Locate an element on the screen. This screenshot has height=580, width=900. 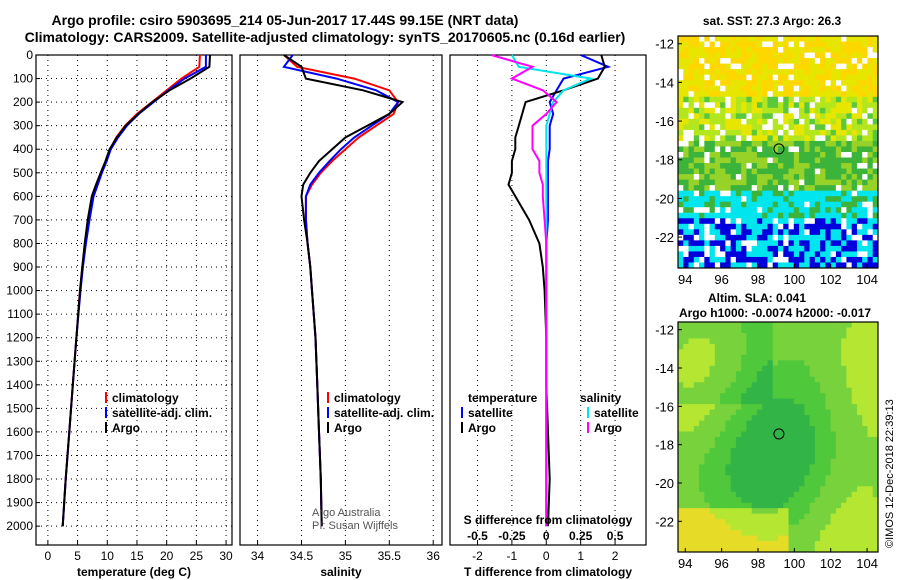
y-tick-label: 1100 is located at coordinates (20, 314).